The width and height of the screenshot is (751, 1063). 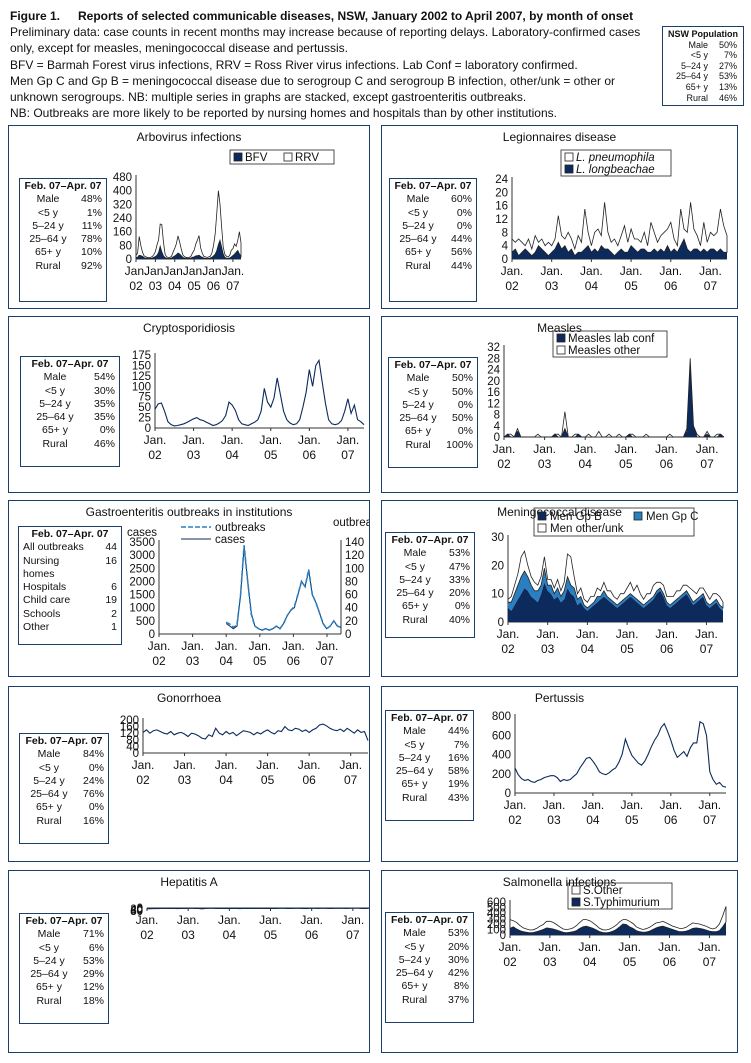 I want to click on y2-tick-label: 120, so click(x=354, y=556).